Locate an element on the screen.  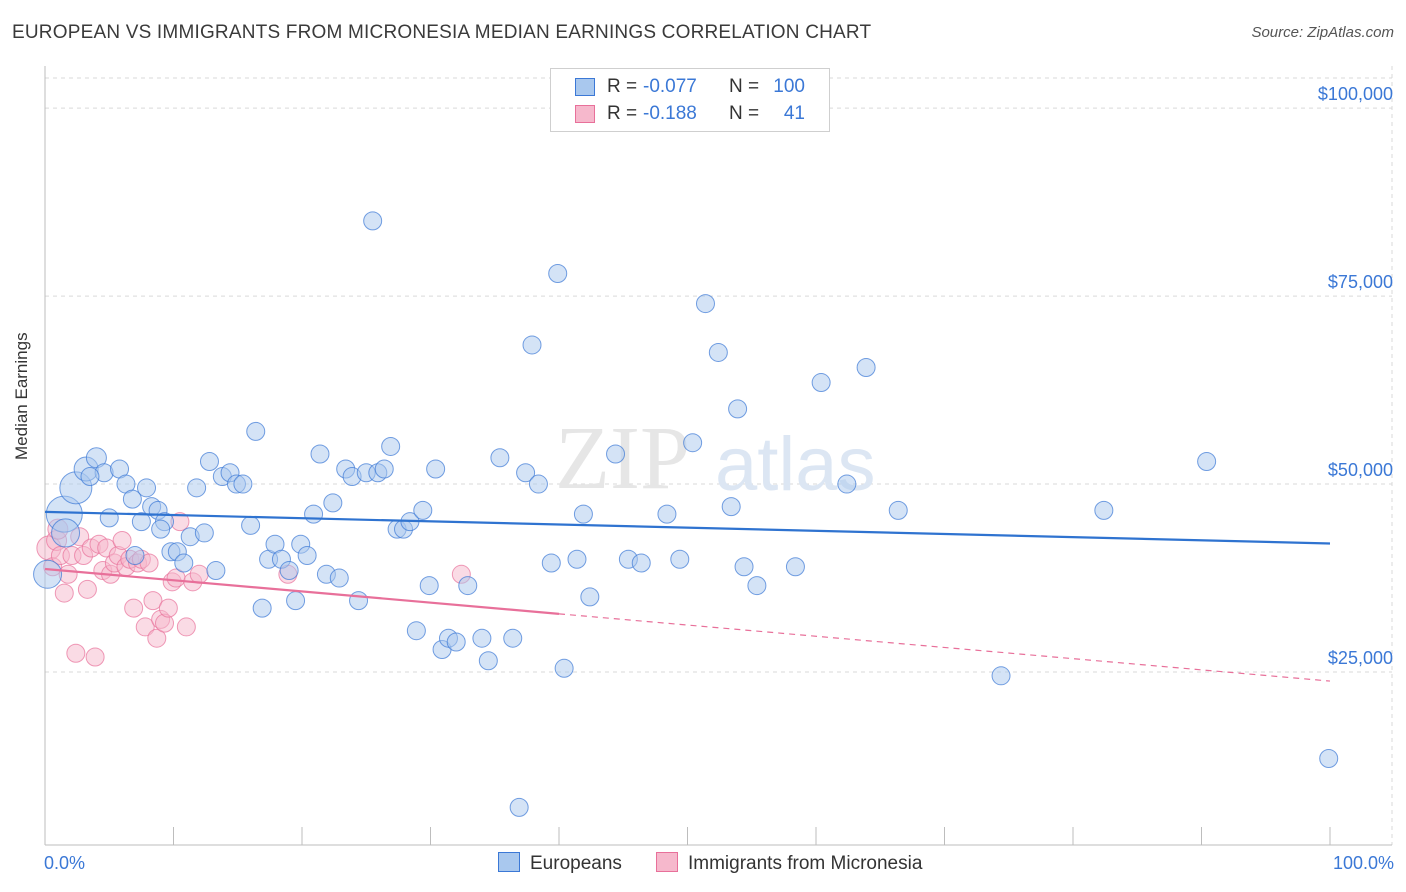
micronesia-trend-solid is located at coordinates (302, 591).